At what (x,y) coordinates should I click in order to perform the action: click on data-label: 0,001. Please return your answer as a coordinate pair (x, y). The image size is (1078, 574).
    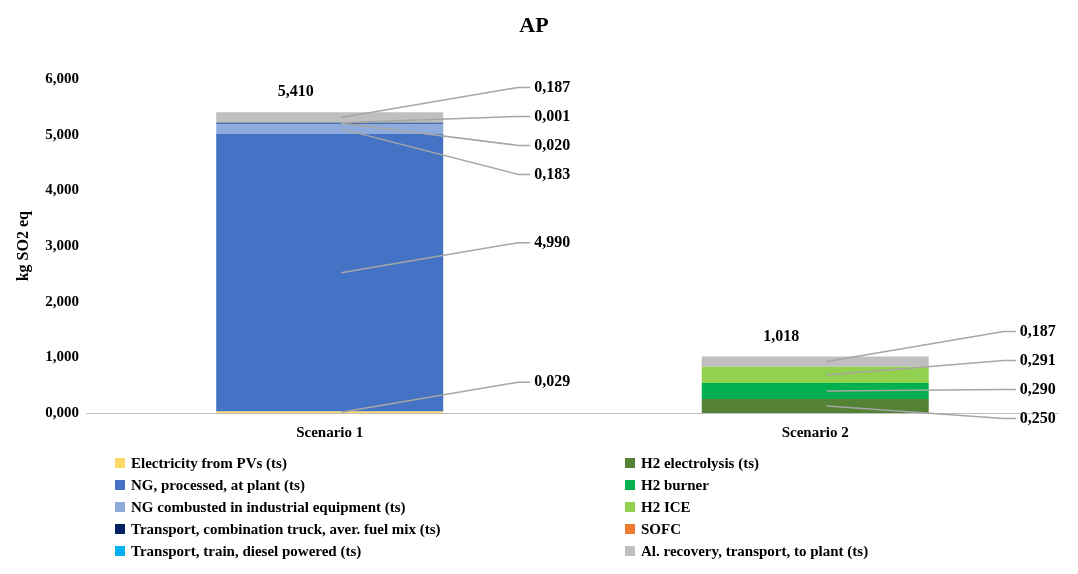
    Looking at the image, I should click on (552, 115).